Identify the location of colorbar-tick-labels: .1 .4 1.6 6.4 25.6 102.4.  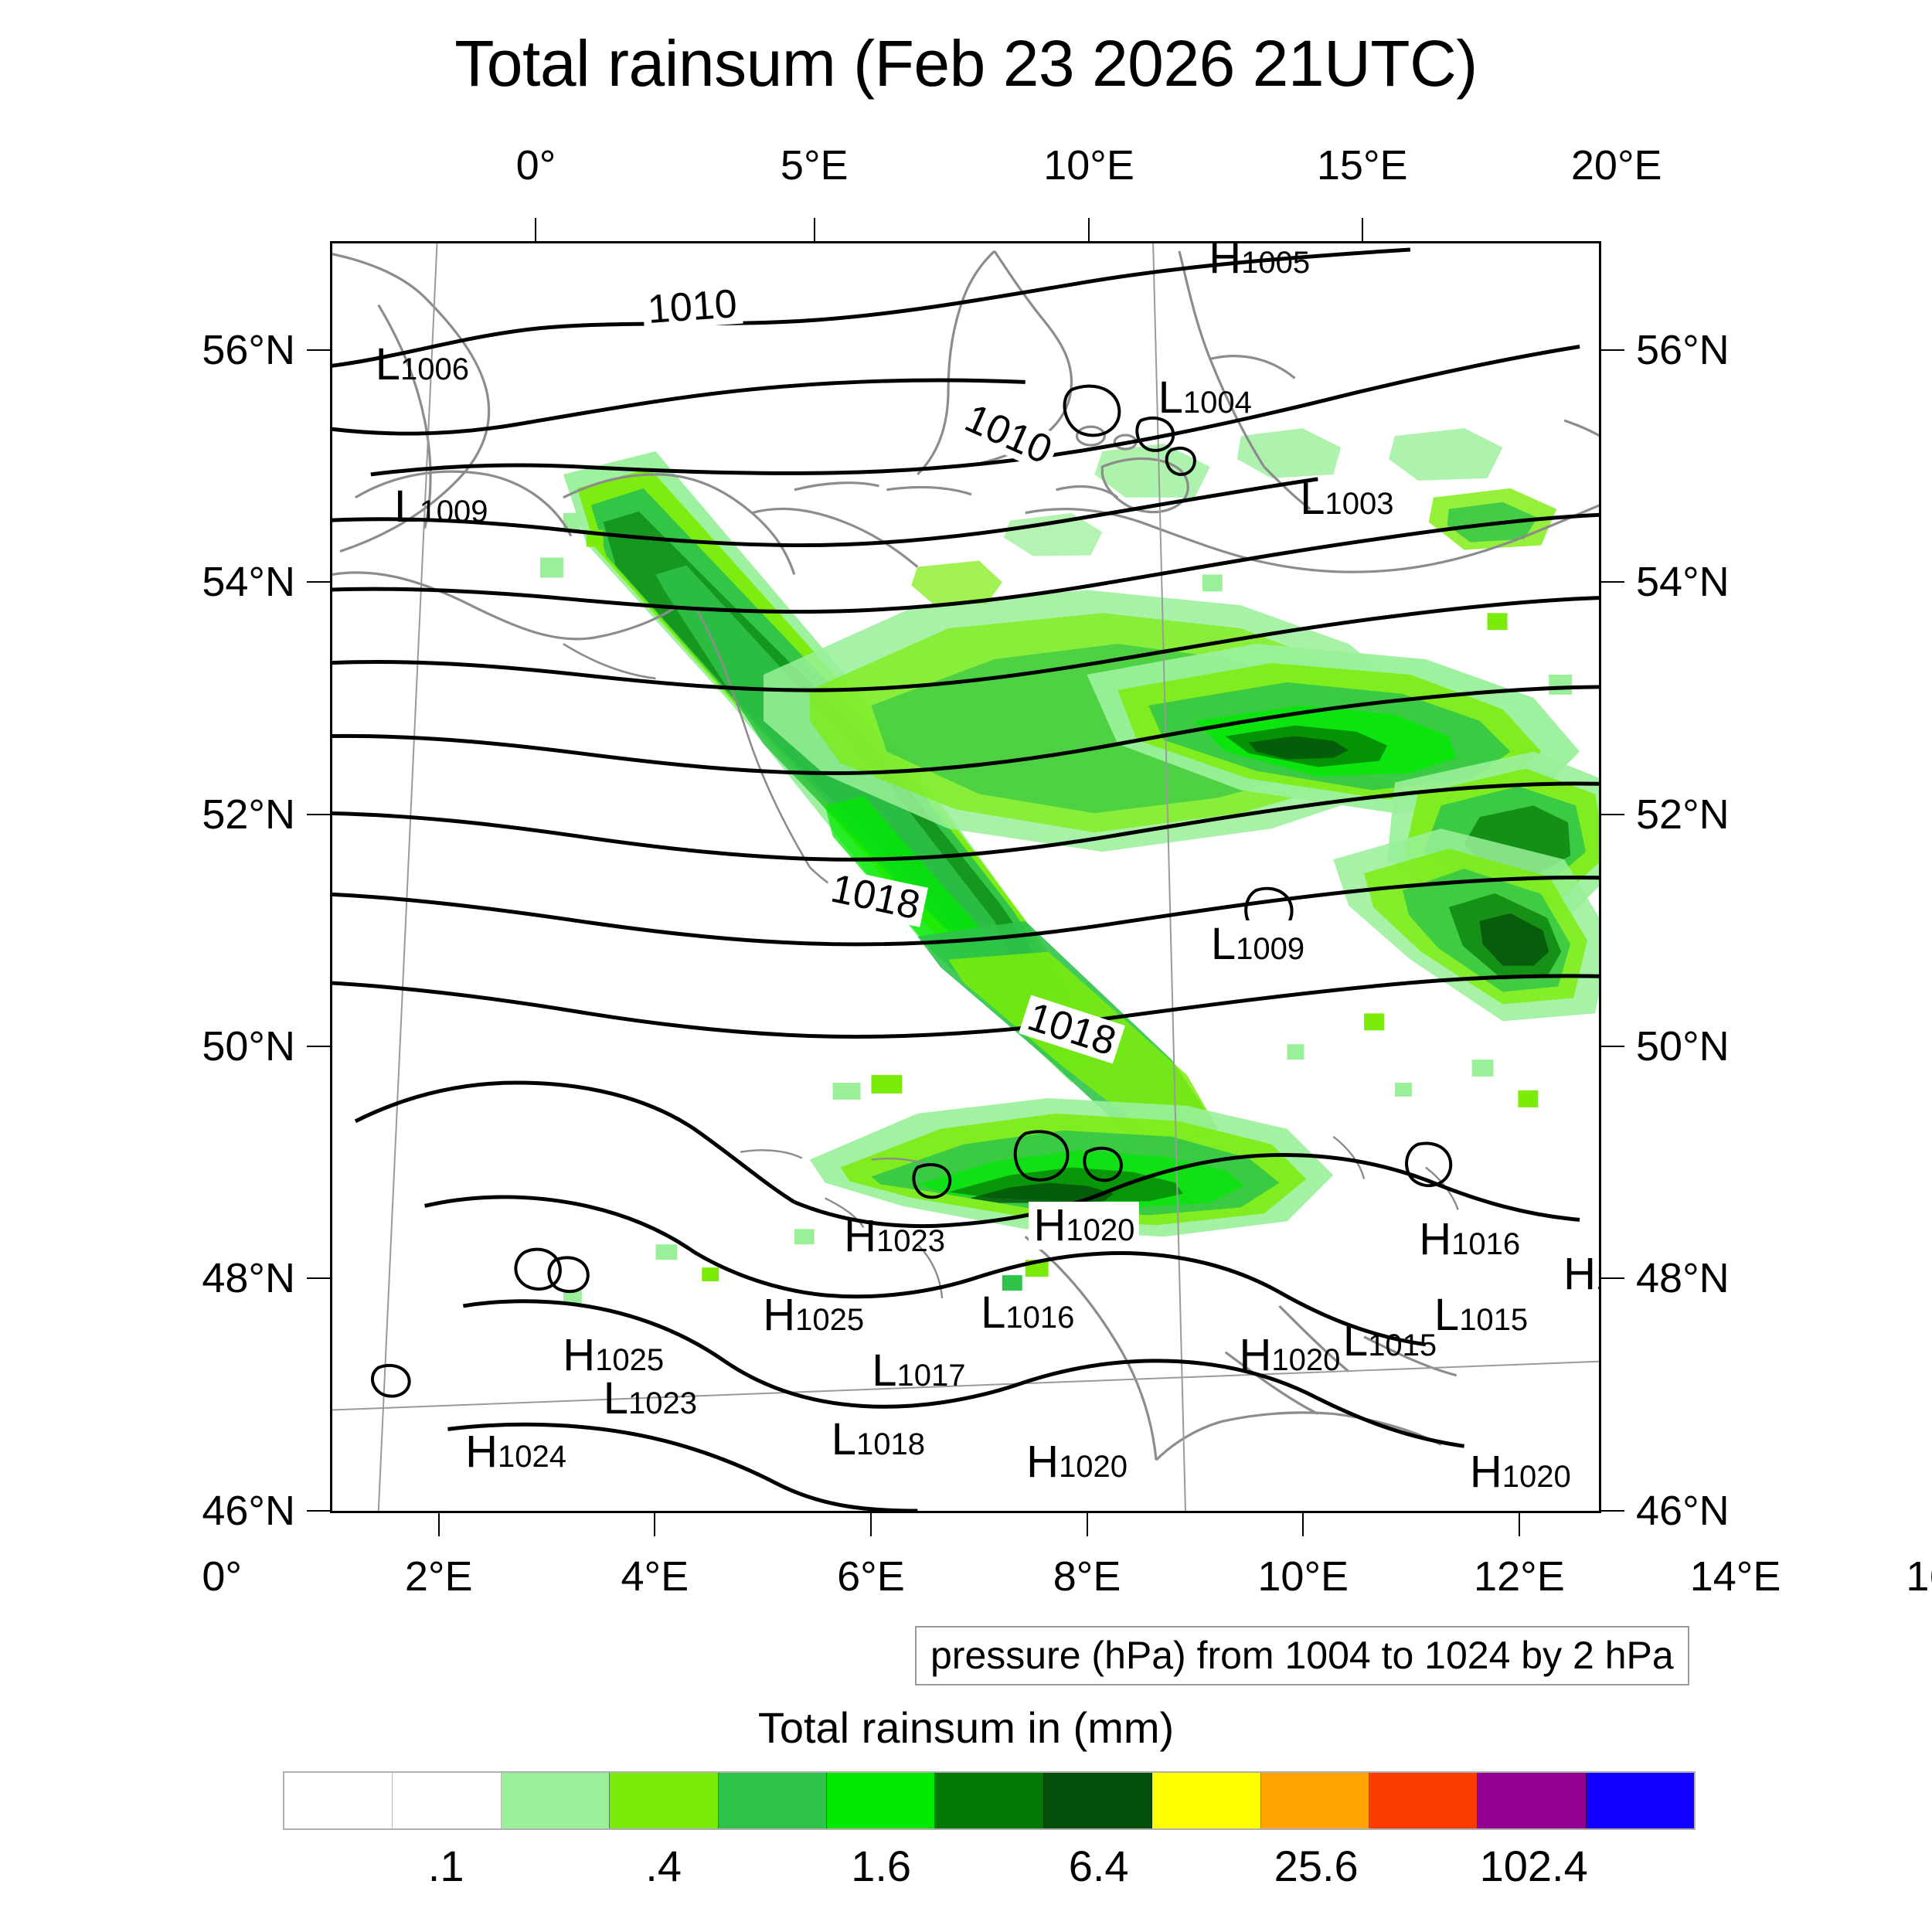
(990, 1868).